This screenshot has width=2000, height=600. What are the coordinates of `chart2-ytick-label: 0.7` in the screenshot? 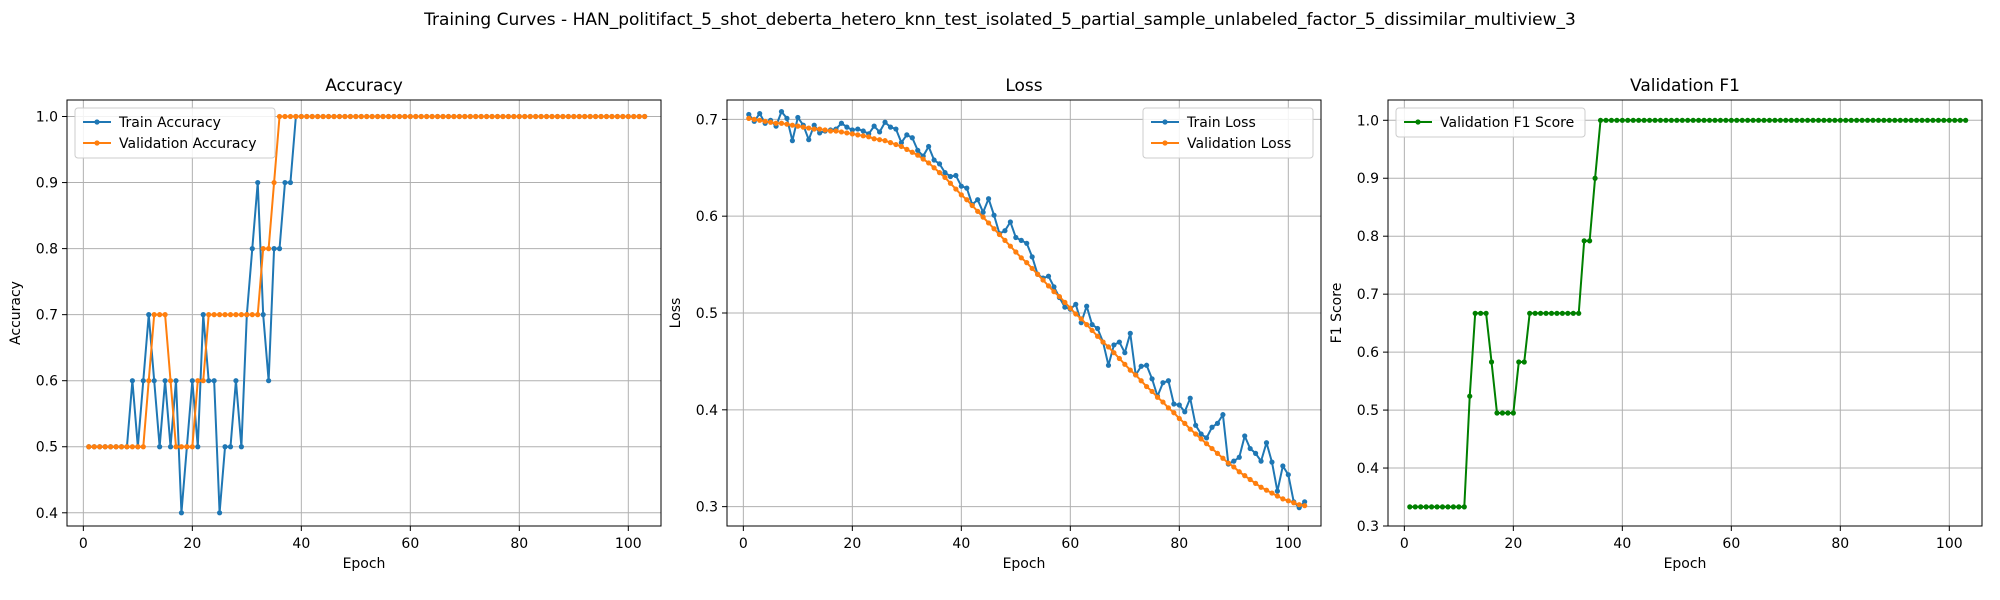 It's located at (1368, 295).